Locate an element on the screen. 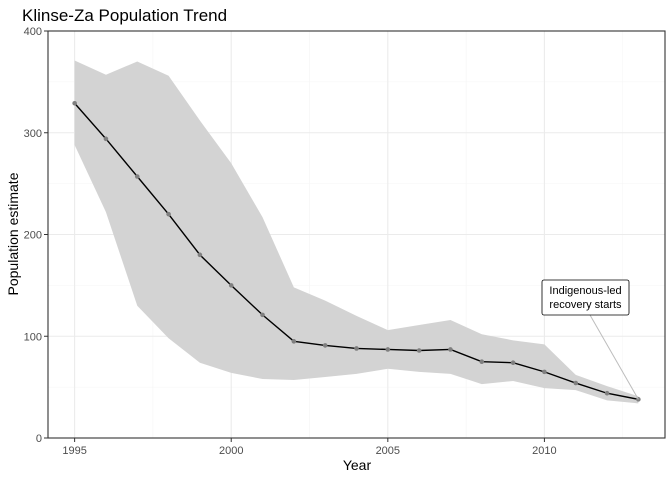 The height and width of the screenshot is (480, 672). x-tick-label: 2000 is located at coordinates (231, 451).